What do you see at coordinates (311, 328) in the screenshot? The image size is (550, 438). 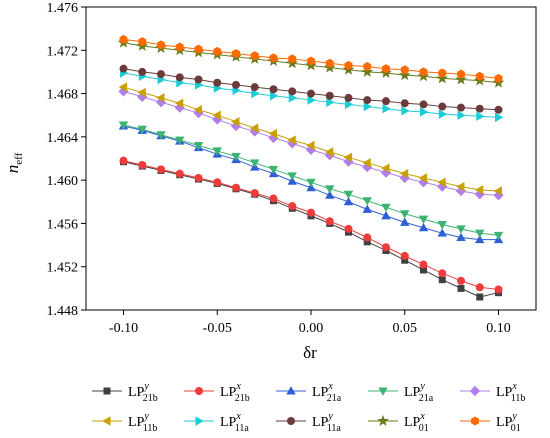 I see `x-tick-label: 0.00` at bounding box center [311, 328].